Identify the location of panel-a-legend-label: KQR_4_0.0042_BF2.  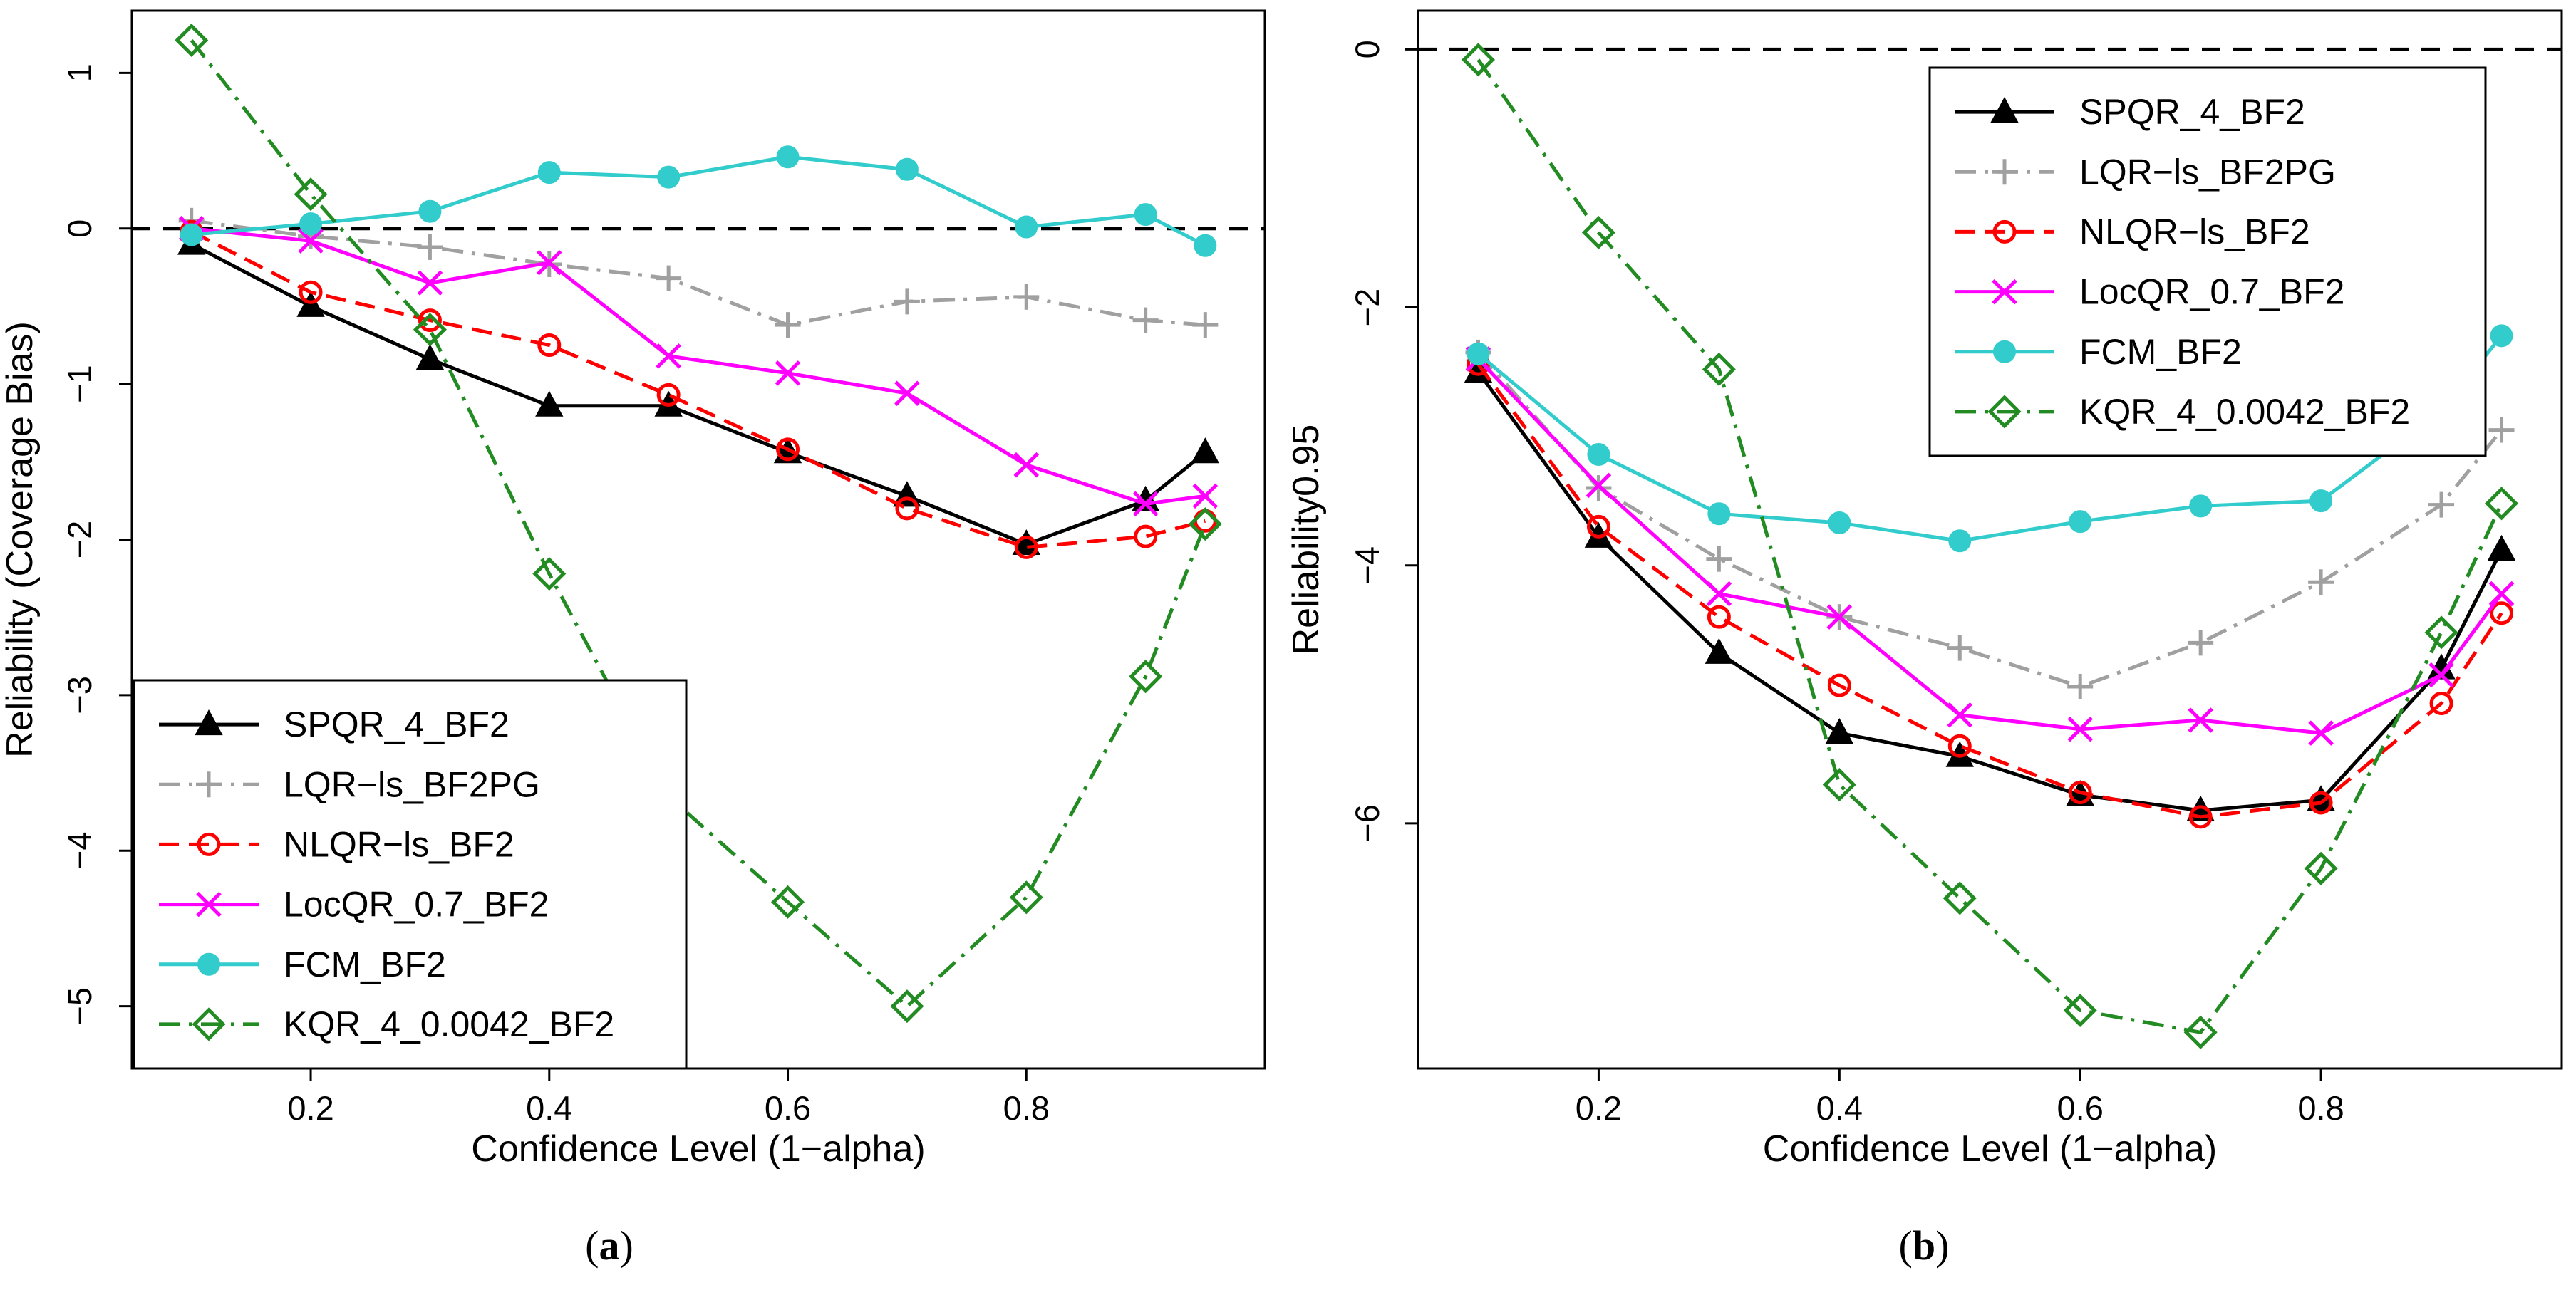
(449, 1024).